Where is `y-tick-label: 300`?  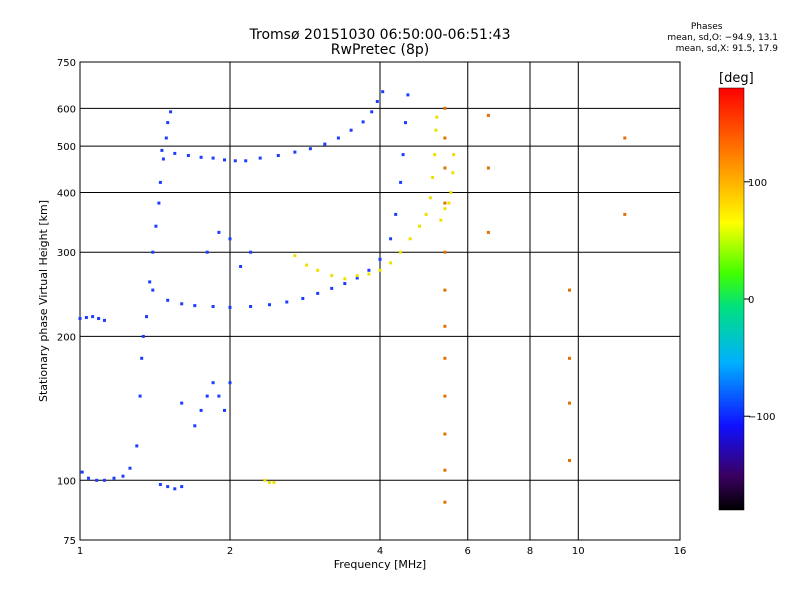 y-tick-label: 300 is located at coordinates (66, 253).